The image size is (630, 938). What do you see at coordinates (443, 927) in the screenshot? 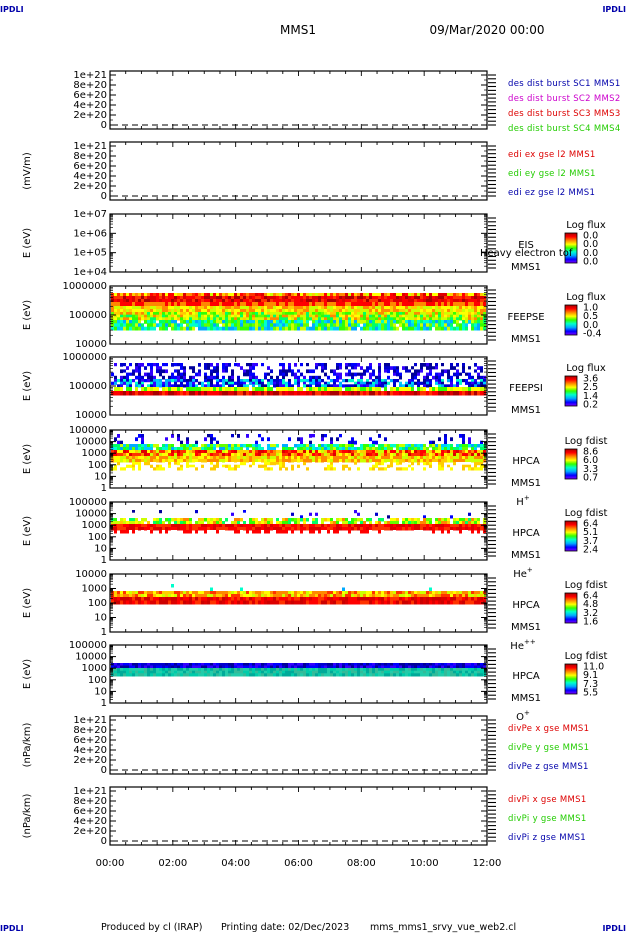
I see `footer-file: mms_mms1_srvy_vue_web2.cl` at bounding box center [443, 927].